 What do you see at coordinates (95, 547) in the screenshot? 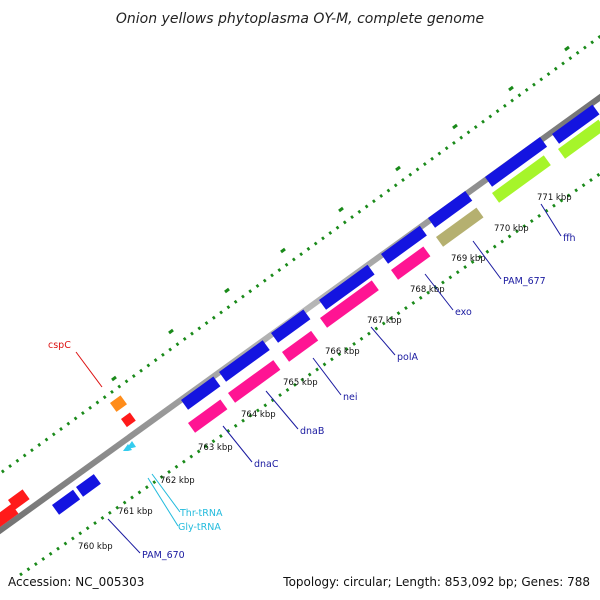
I see `ruler-label: 760 kbp` at bounding box center [95, 547].